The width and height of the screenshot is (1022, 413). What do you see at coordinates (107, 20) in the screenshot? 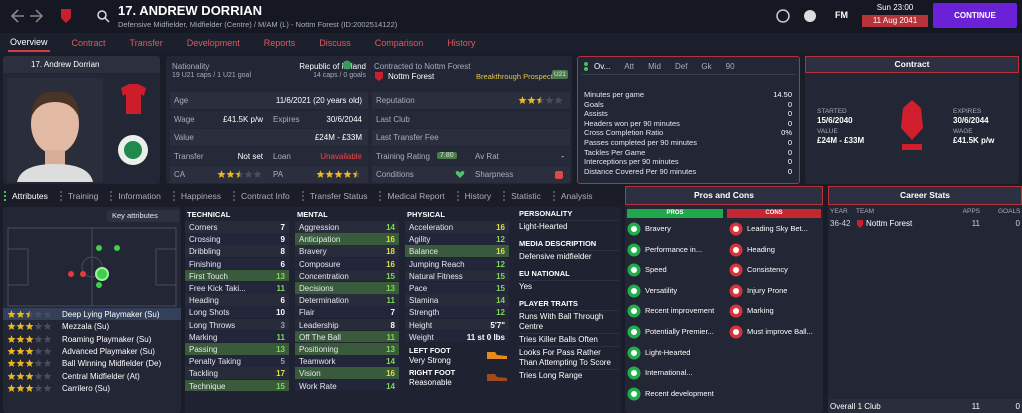
I see `search-icon` at bounding box center [107, 20].